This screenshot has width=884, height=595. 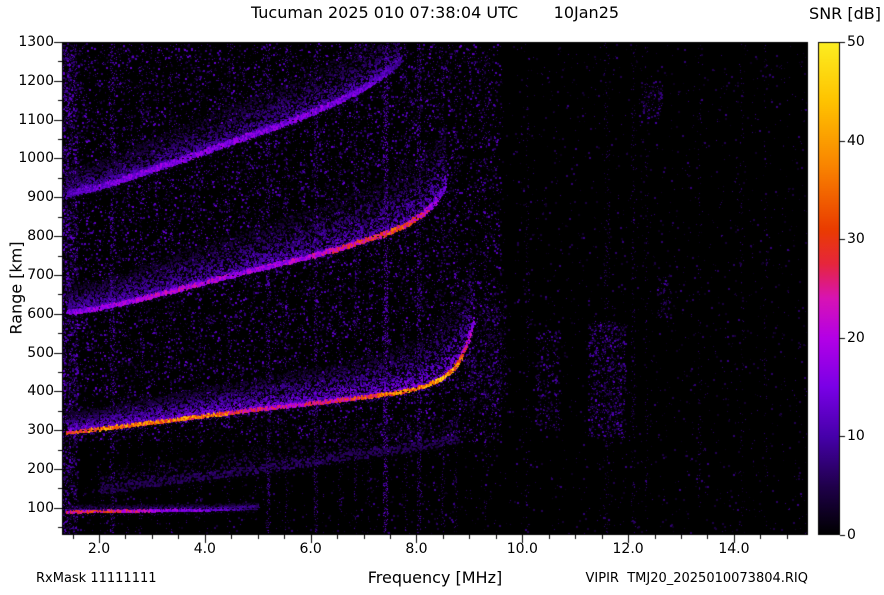 I want to click on colorbar-tick-label: 20, so click(x=856, y=337).